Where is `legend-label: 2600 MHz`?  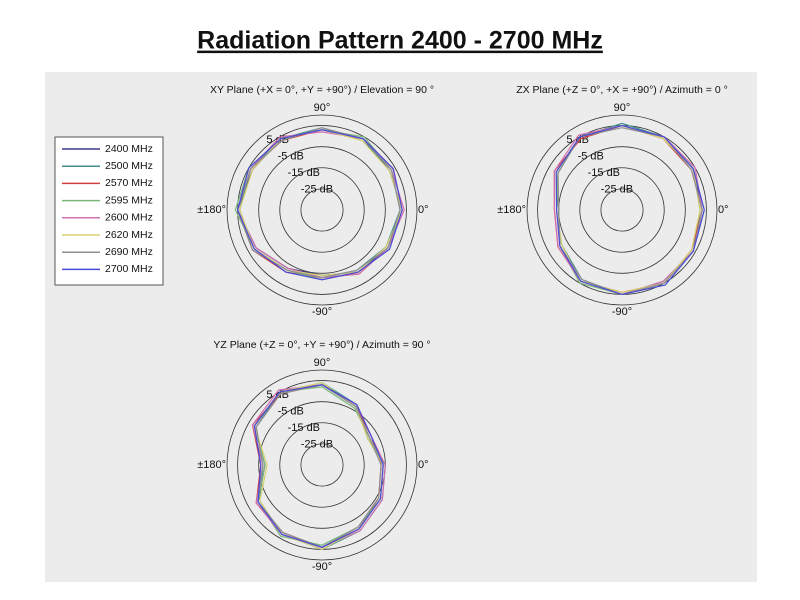
legend-label: 2600 MHz is located at coordinates (129, 218).